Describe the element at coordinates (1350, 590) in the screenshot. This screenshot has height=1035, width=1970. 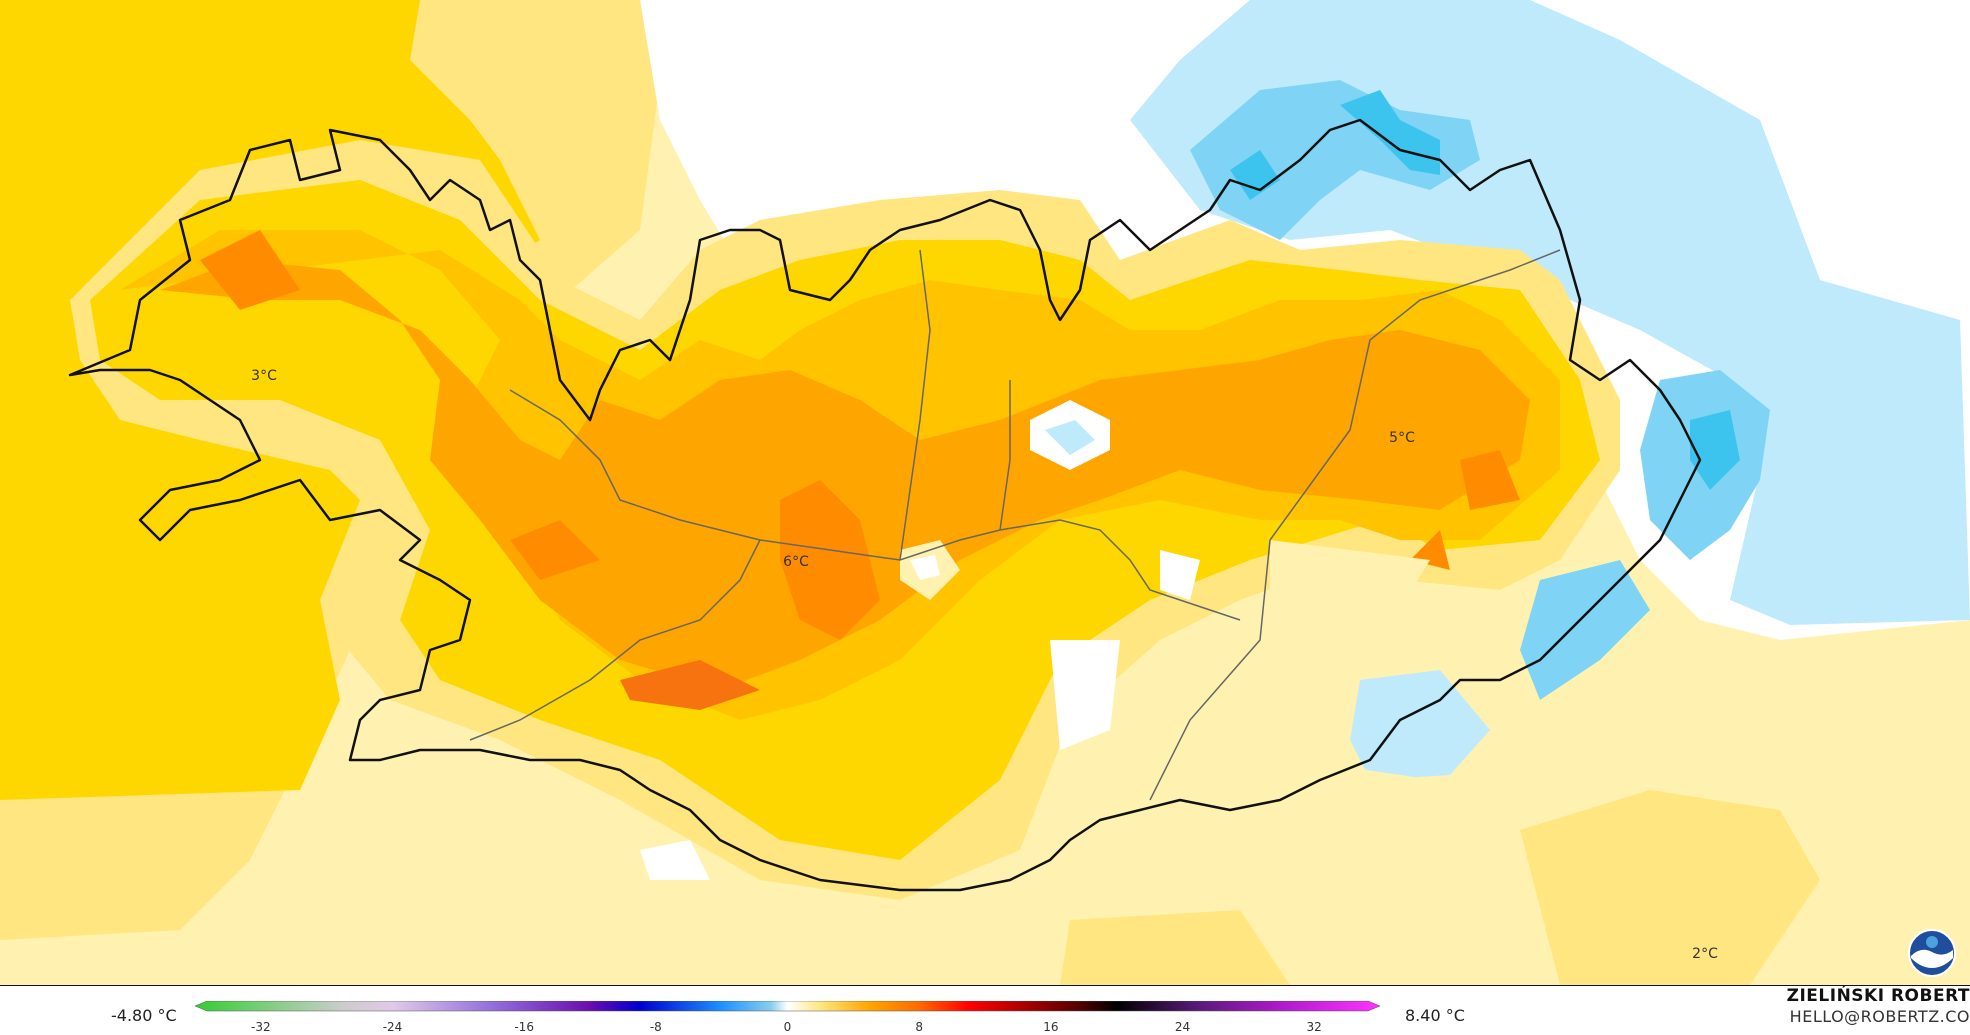
I see `land-southeast-cool` at that location.